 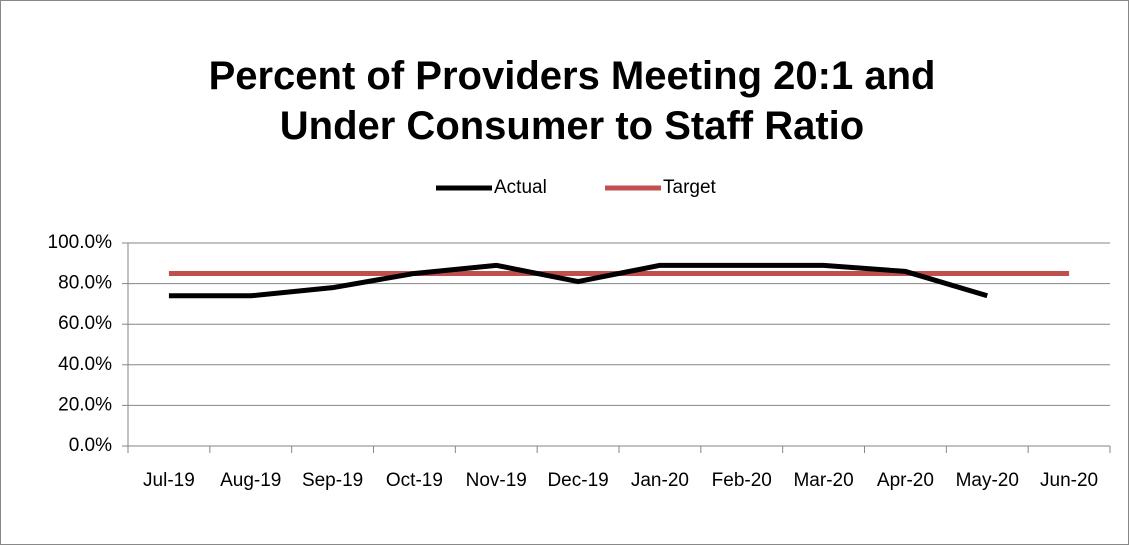 I want to click on y-tick-label: 60.0%, so click(x=85, y=323).